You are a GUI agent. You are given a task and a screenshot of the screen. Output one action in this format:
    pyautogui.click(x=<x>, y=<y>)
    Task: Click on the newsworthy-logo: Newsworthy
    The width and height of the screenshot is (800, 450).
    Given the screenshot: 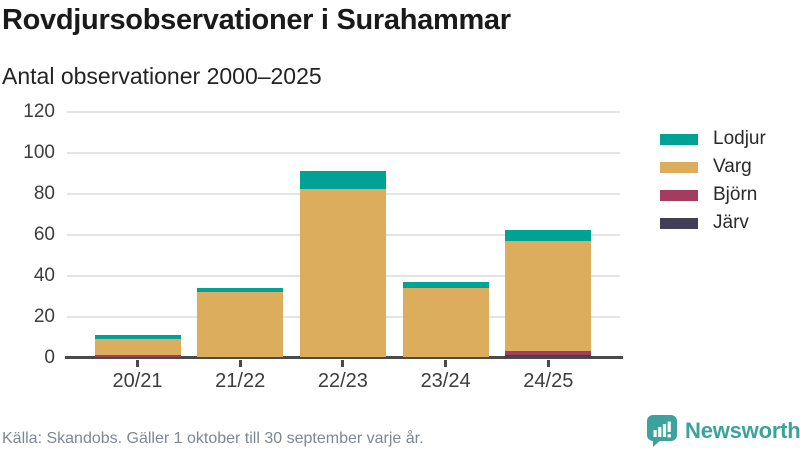 What is the action you would take?
    pyautogui.click(x=723, y=431)
    